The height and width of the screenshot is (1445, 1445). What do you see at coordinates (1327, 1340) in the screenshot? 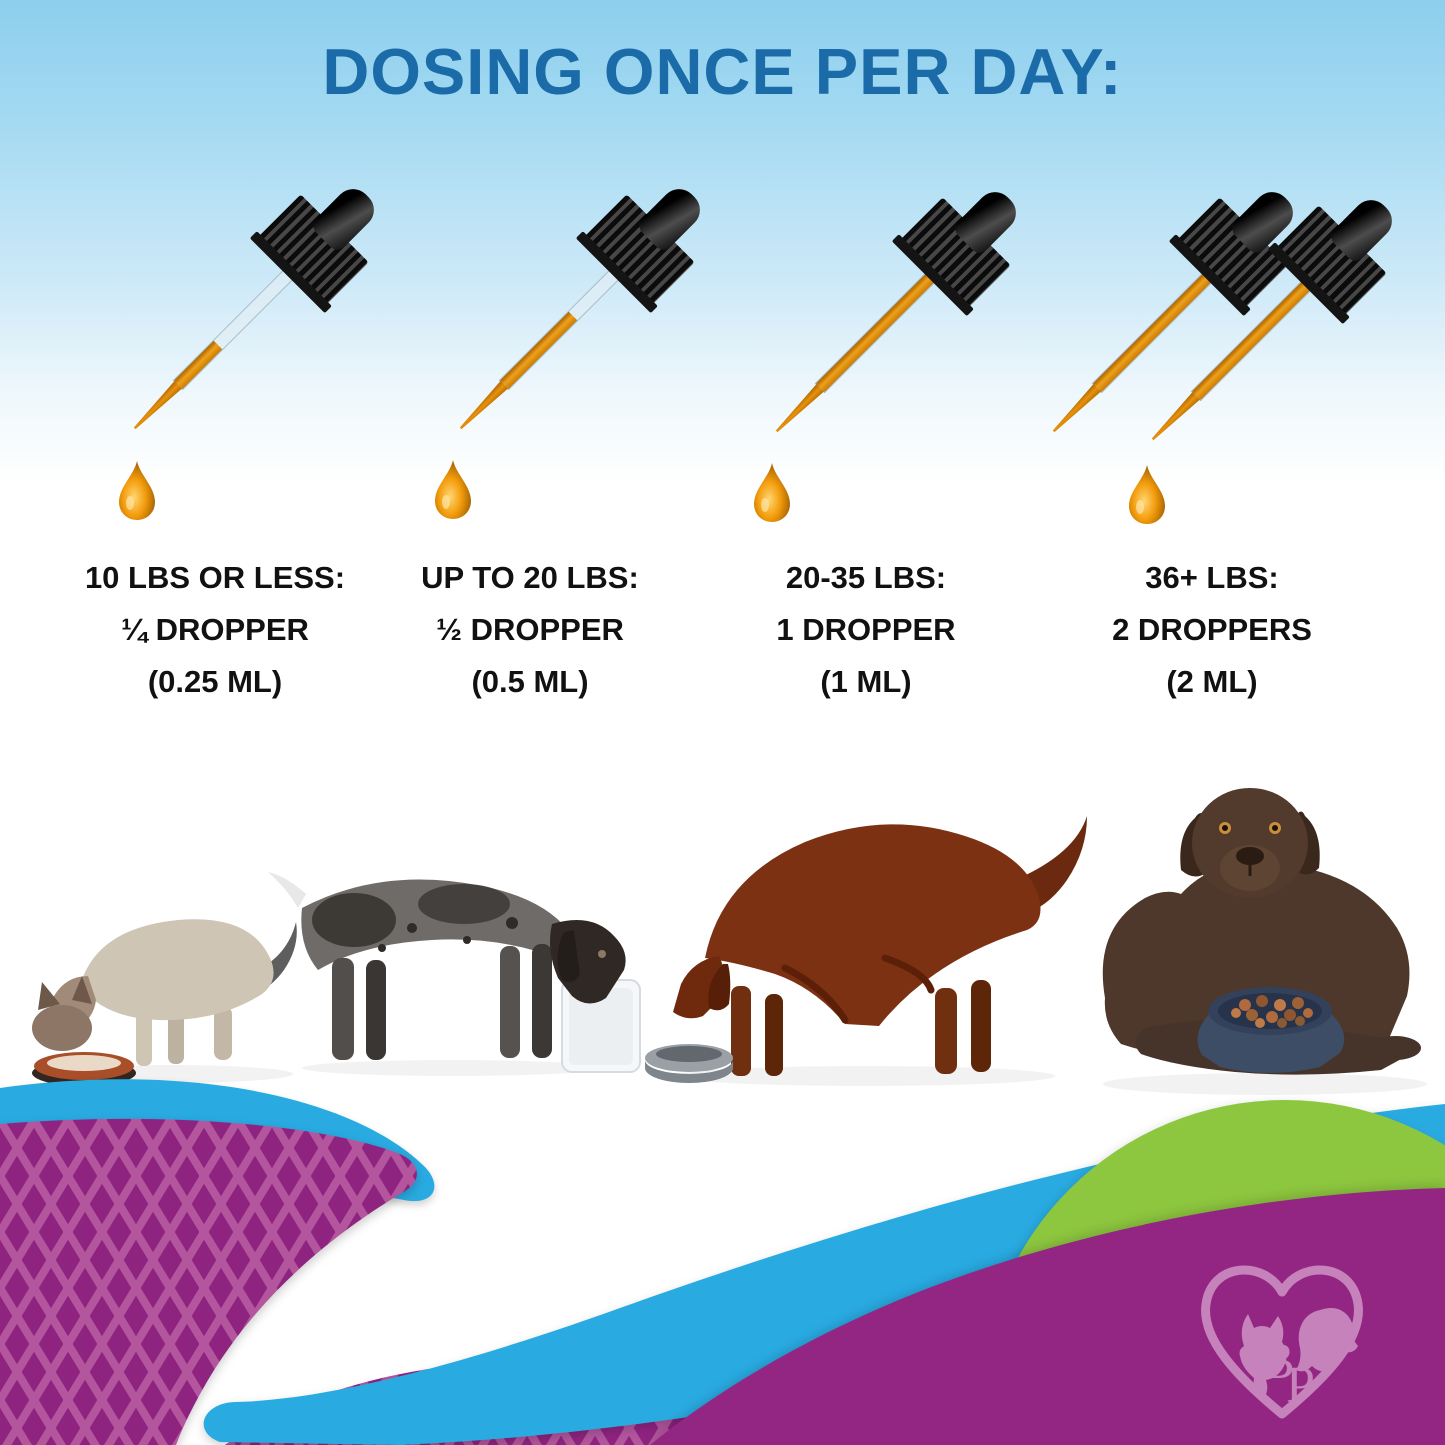
I see `dog-silhouette-icon` at bounding box center [1327, 1340].